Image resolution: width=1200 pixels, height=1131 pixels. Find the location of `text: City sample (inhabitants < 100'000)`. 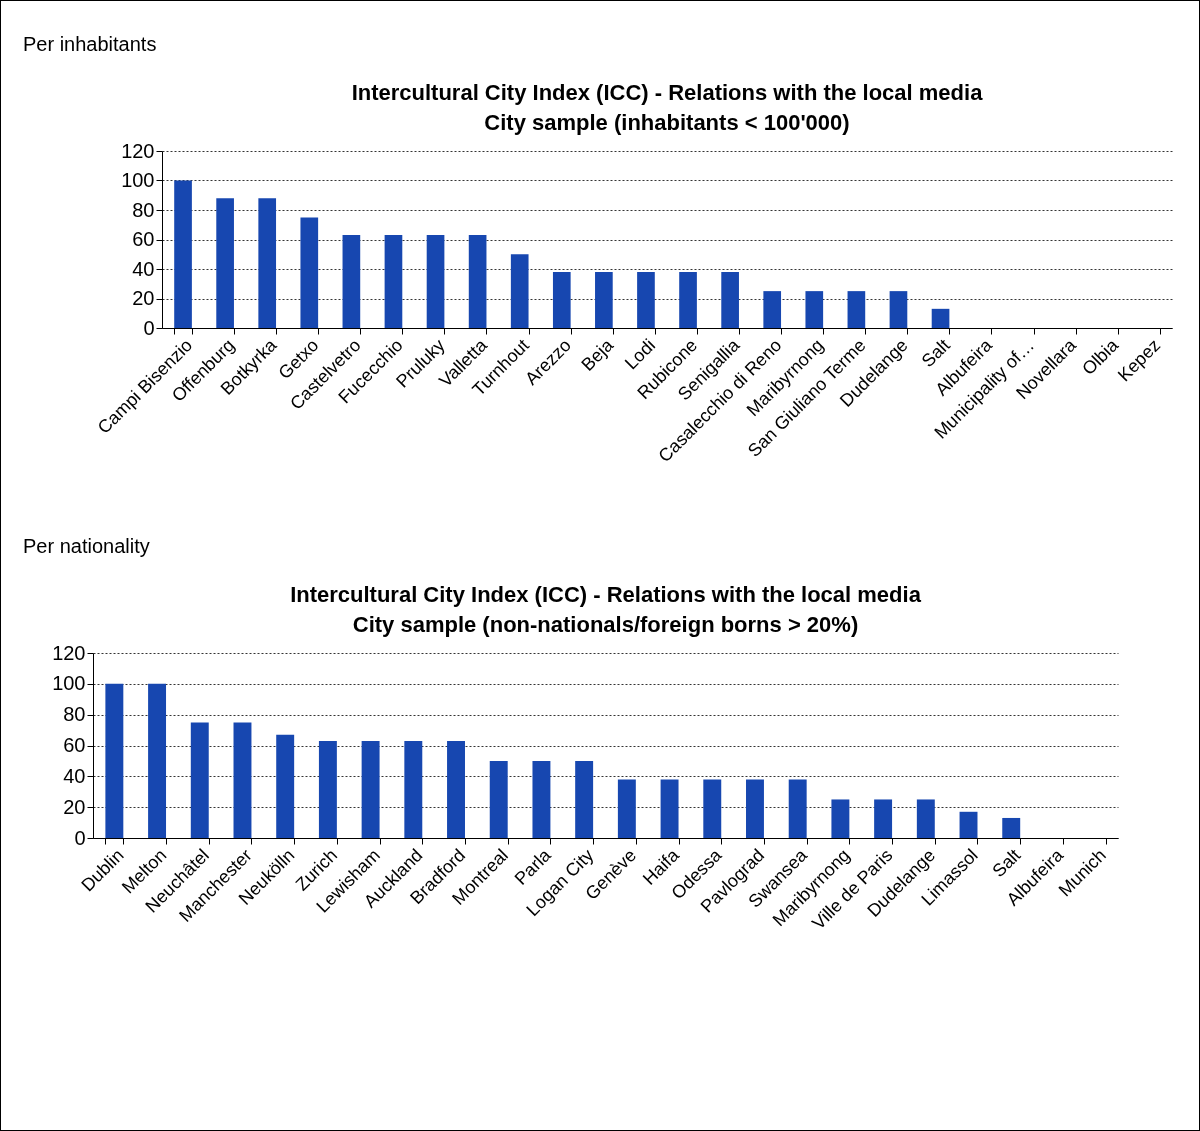

text: City sample (inhabitants < 100'000) is located at coordinates (667, 122).